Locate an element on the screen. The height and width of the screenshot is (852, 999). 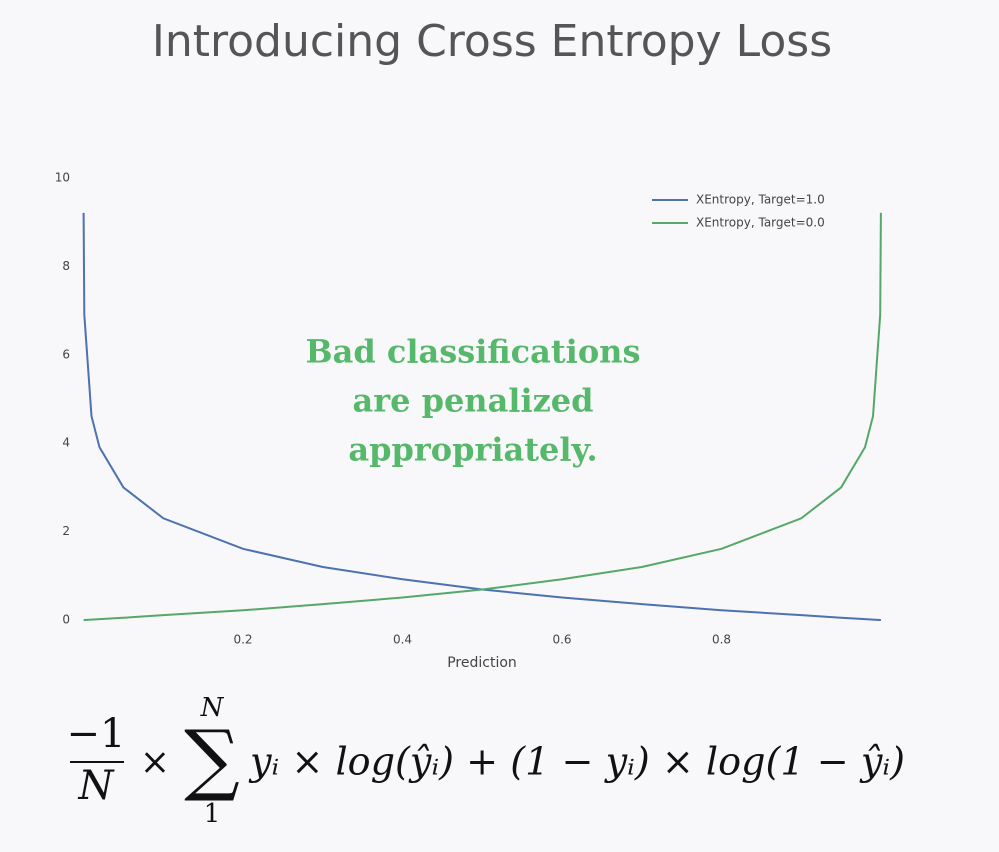
x-axis-label: Prediction is located at coordinates (482, 663).